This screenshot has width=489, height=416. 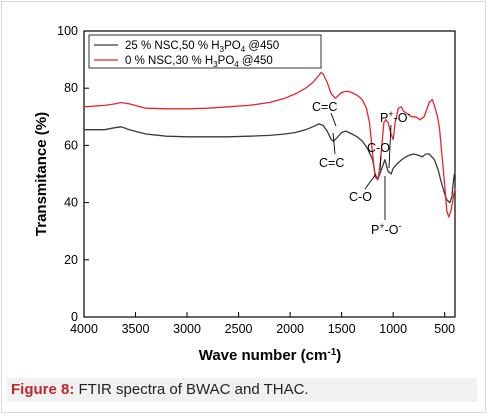 I want to click on caption-label: Figure 8:, so click(x=43, y=389).